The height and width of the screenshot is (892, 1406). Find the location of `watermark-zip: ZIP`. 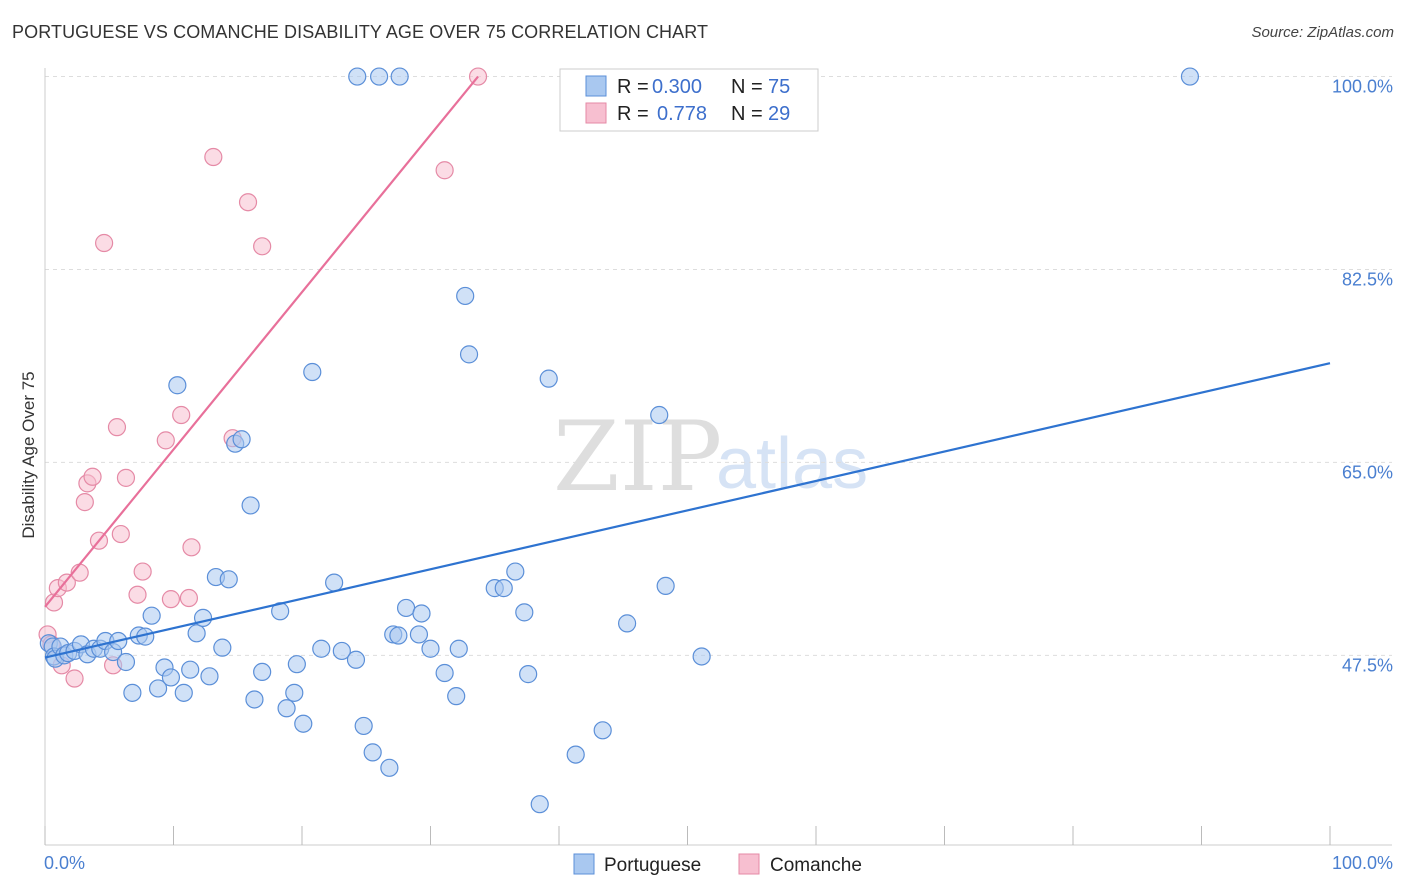

watermark-zip: ZIP is located at coordinates (637, 457).